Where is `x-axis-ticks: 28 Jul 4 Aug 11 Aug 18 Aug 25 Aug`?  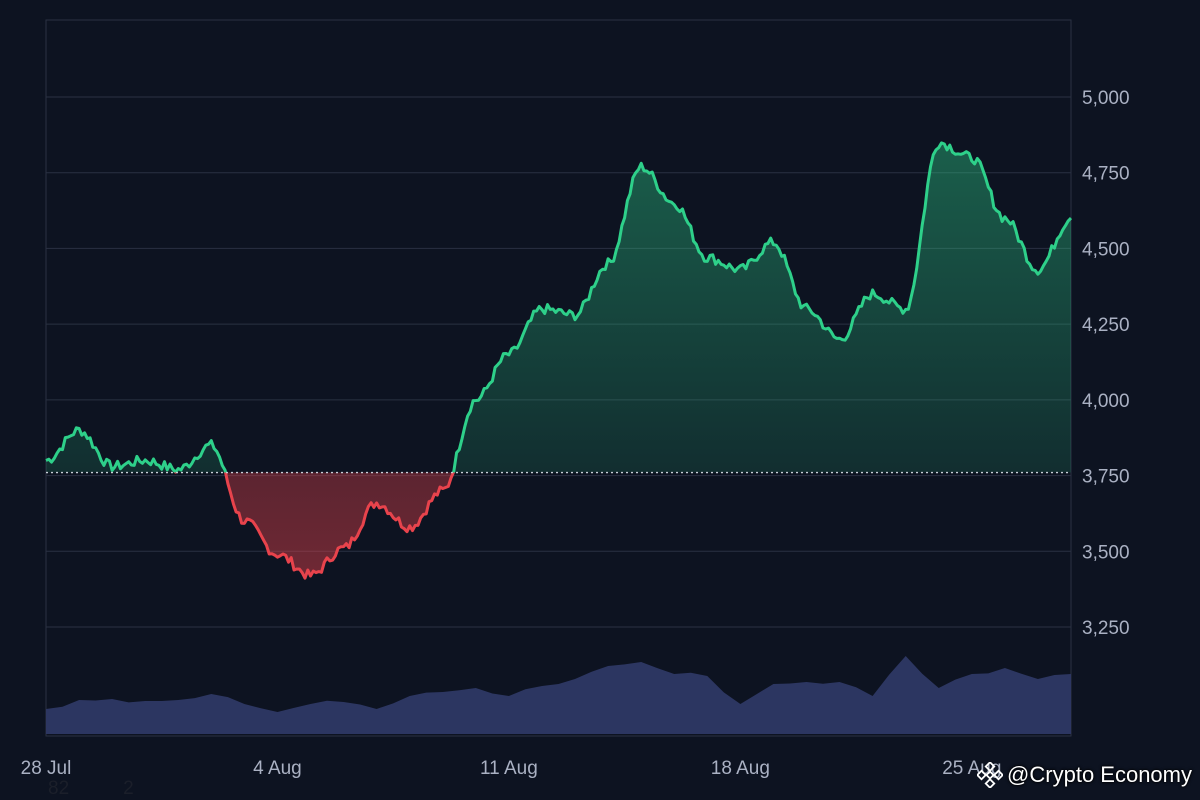
x-axis-ticks: 28 Jul 4 Aug 11 Aug 18 Aug 25 Aug is located at coordinates (511, 768).